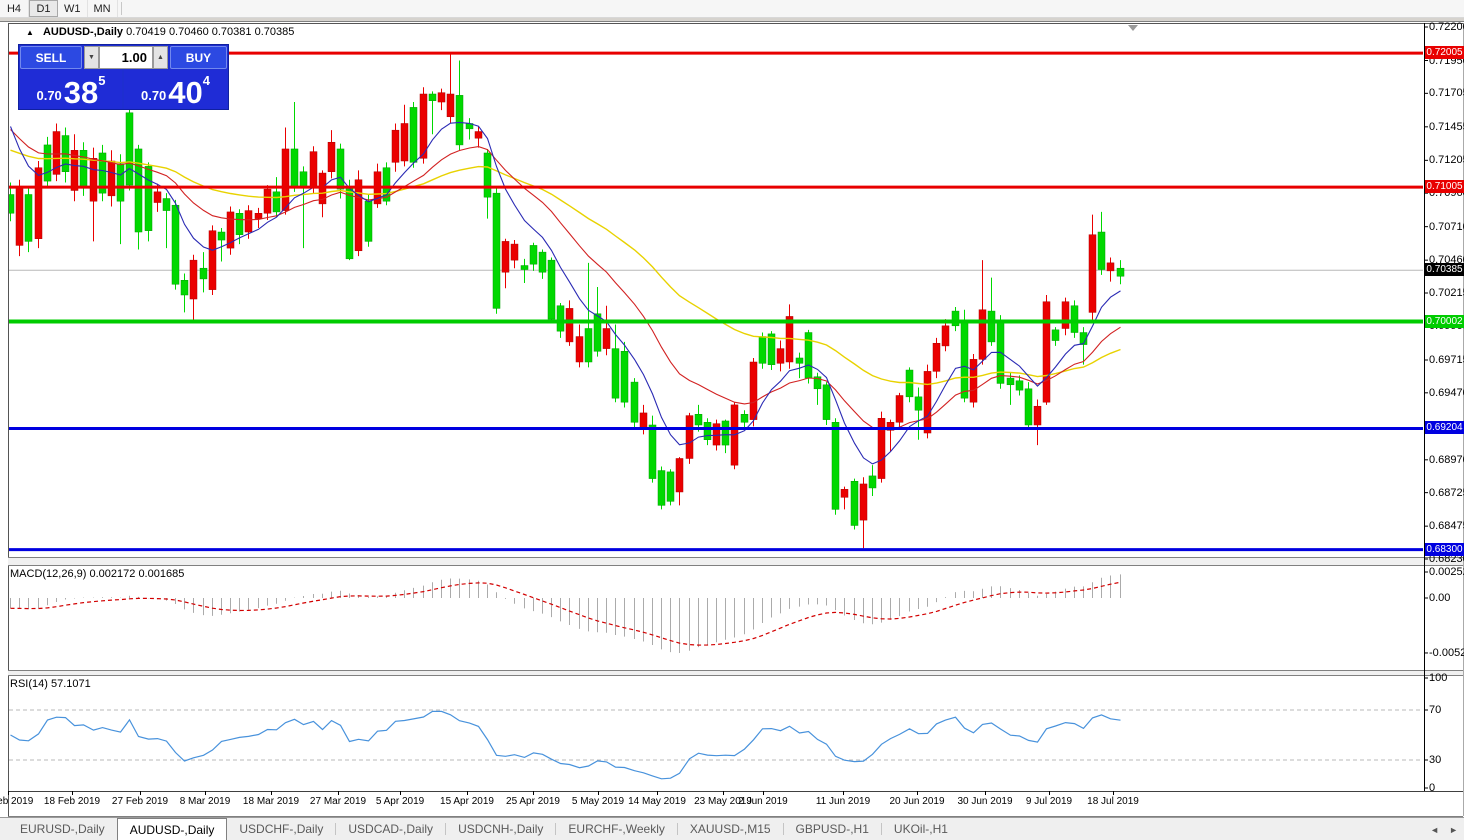 The height and width of the screenshot is (840, 1464). Describe the element at coordinates (140, 801) in the screenshot. I see `date-tick-label: 27 Feb 2019` at that location.